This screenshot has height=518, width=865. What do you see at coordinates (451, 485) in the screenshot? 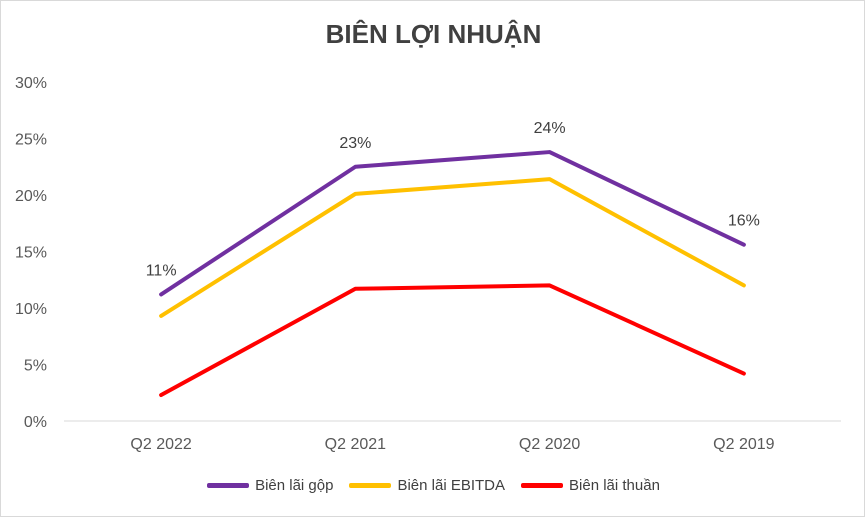
I see `legend-label: Biên lãi EBITDA` at bounding box center [451, 485].